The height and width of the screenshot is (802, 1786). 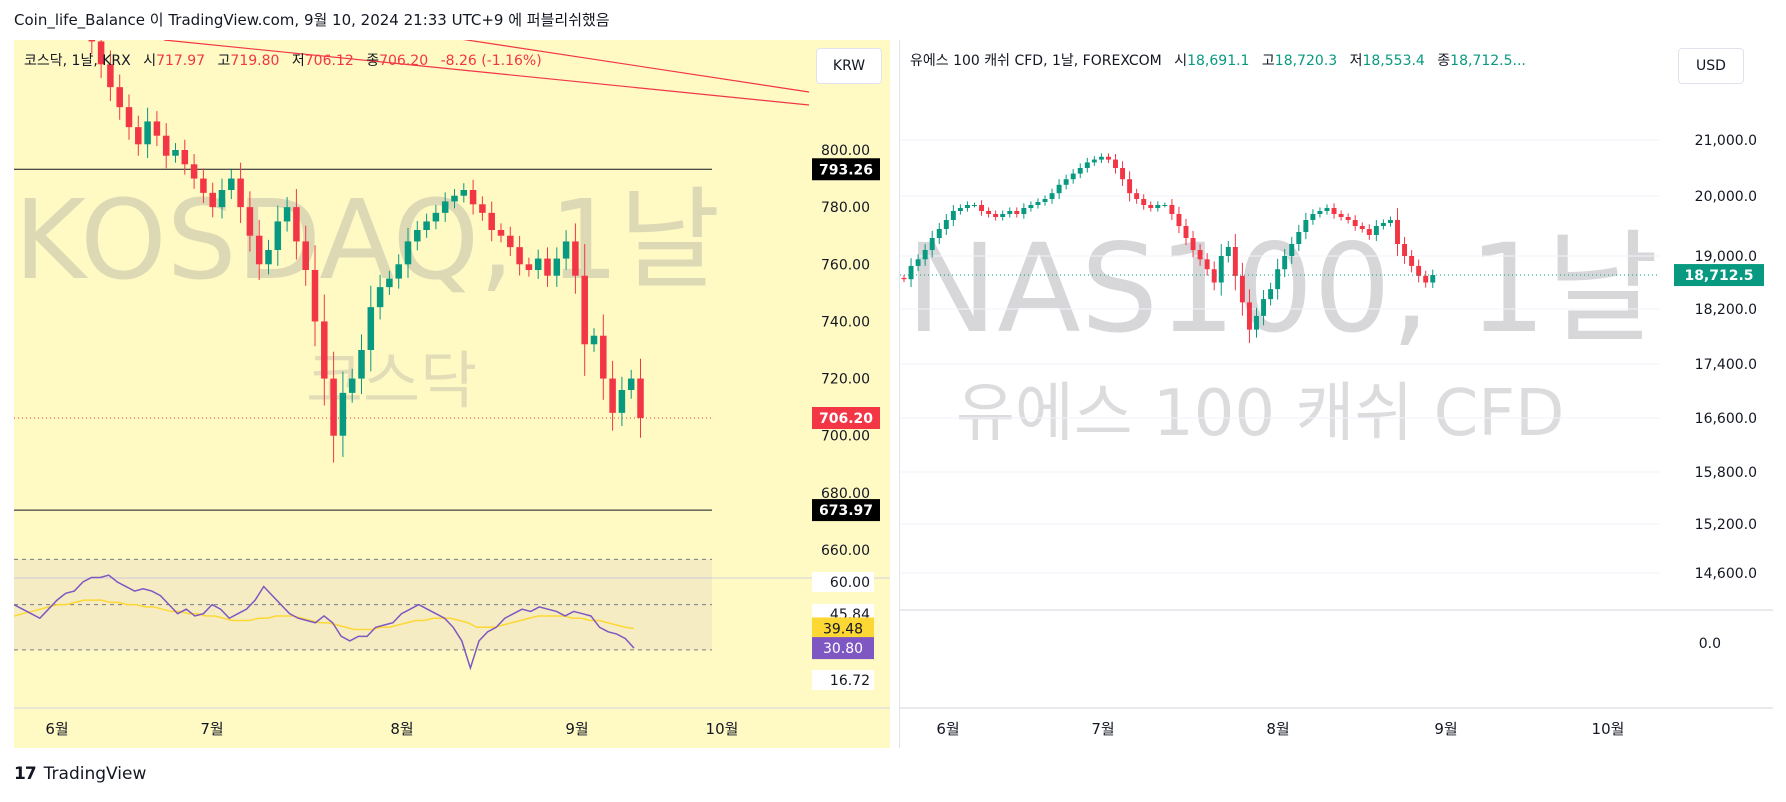 What do you see at coordinates (1726, 525) in the screenshot?
I see `price-axis-label: 15,200.0` at bounding box center [1726, 525].